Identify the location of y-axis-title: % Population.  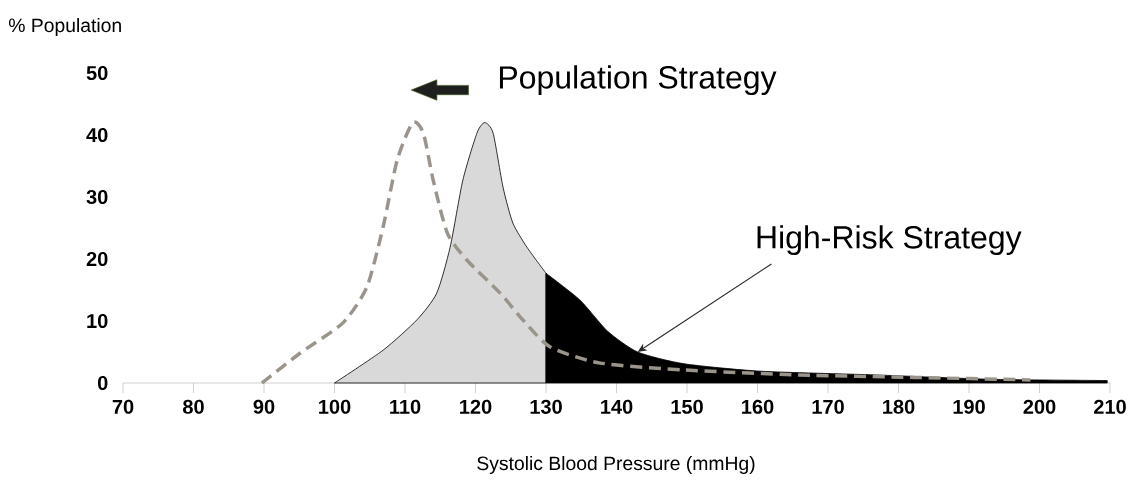
(64, 27).